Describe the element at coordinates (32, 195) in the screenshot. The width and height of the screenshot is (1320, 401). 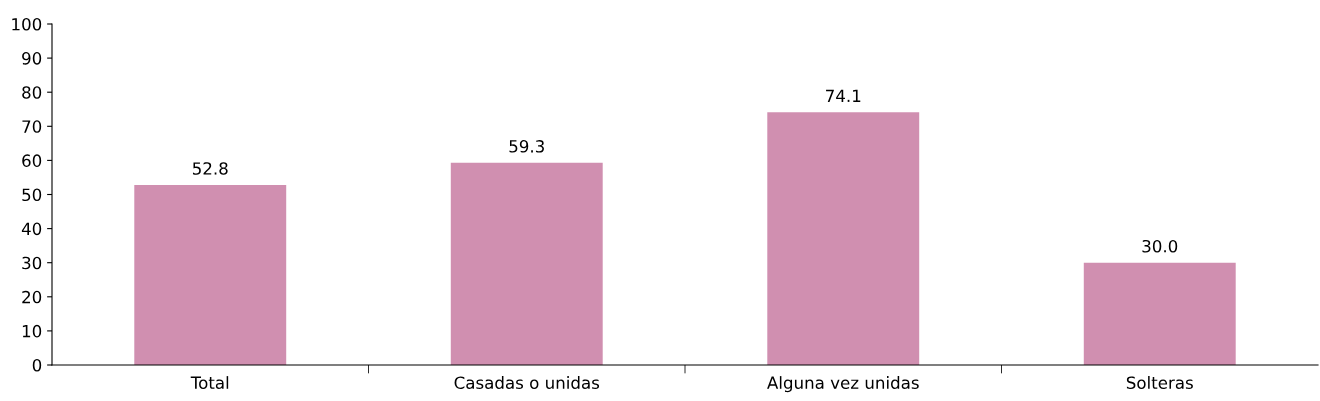
I see `y-tick-label: 50` at that location.